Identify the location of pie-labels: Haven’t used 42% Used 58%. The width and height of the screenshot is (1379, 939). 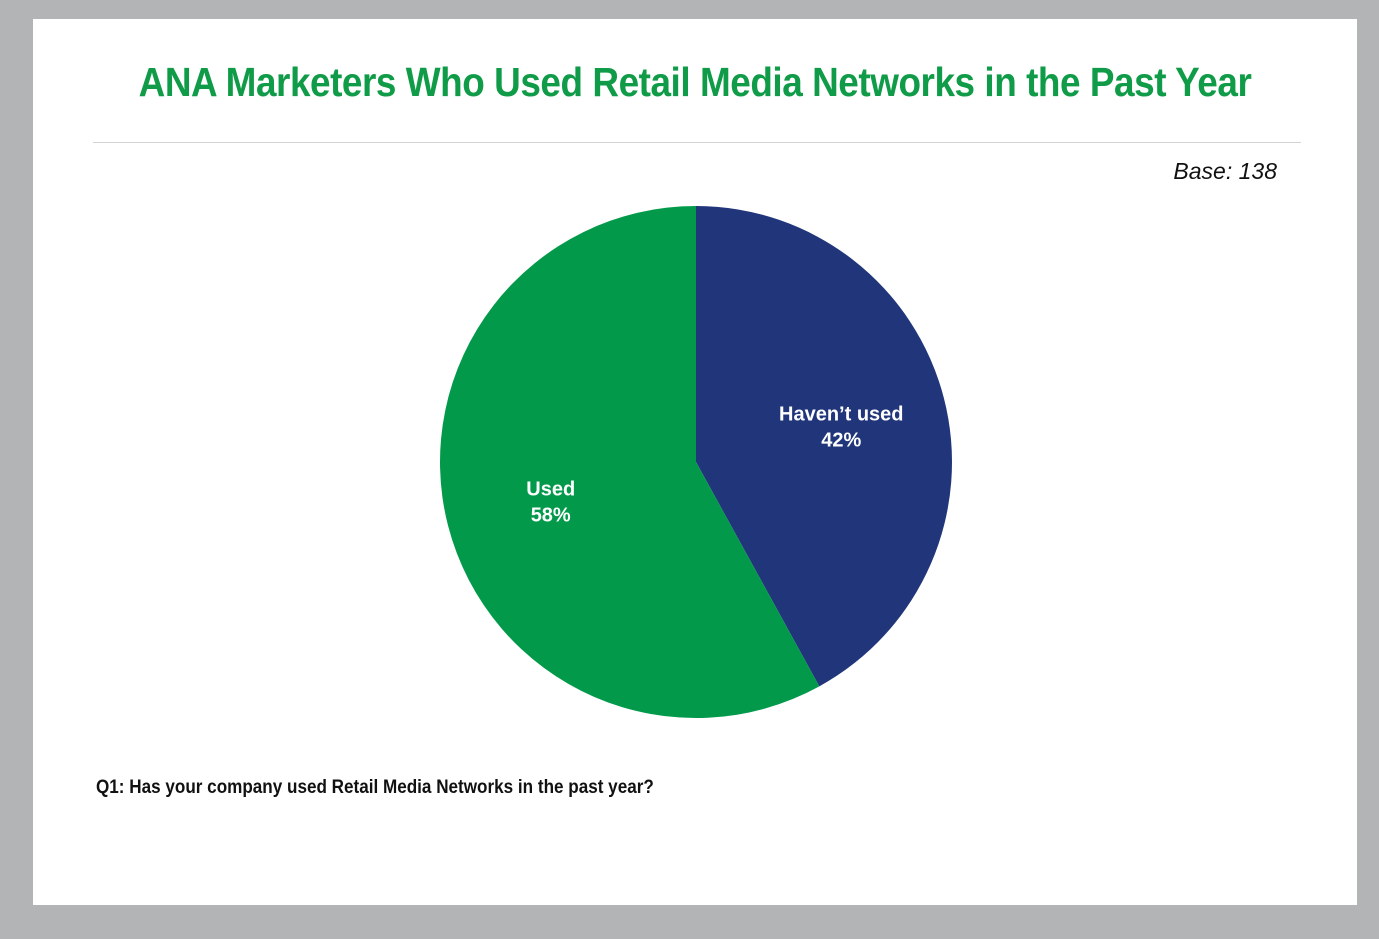
(714, 465).